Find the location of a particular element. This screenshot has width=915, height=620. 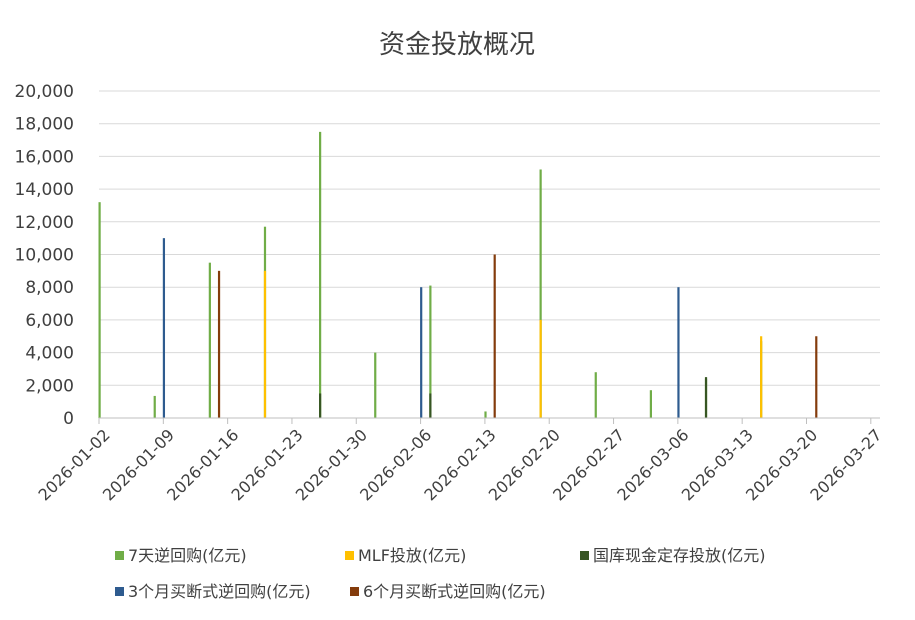

legend-label: 国库现金定存投放(亿元) is located at coordinates (679, 555).